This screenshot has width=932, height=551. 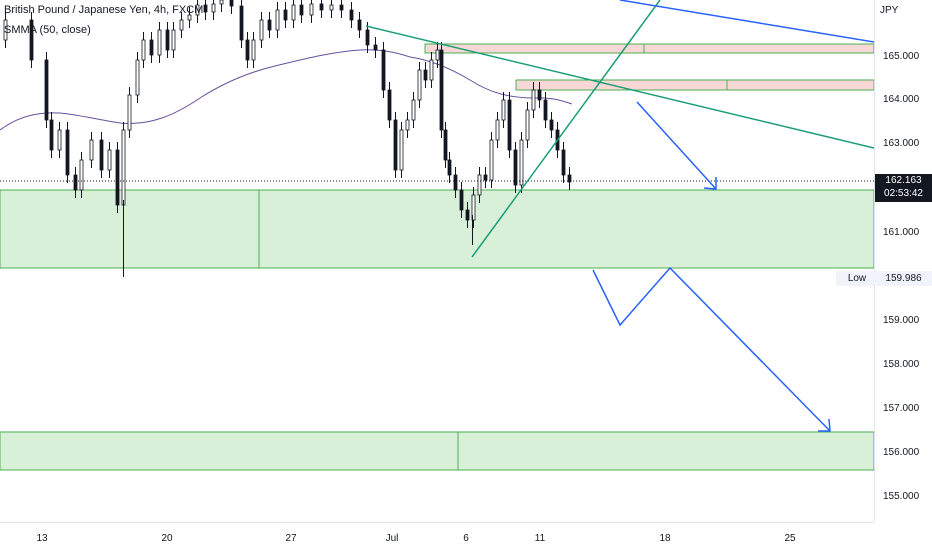 I want to click on x-tick-label: Jul, so click(x=392, y=538).